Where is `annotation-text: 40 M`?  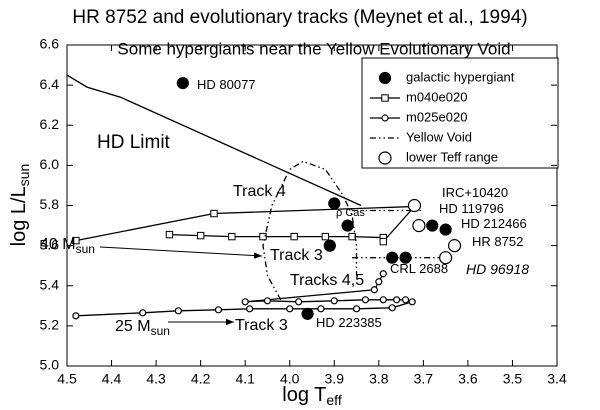
annotation-text: 40 M is located at coordinates (58, 244).